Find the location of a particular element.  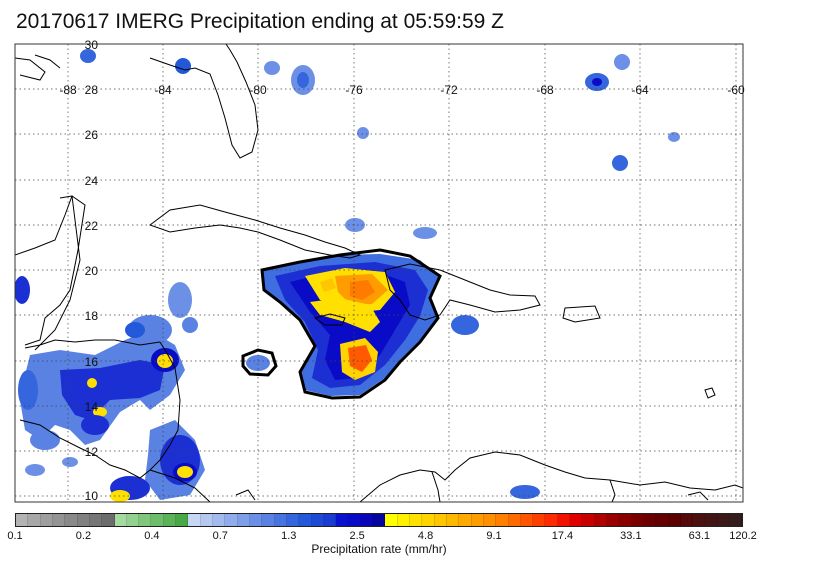

colorbar-tick-label: 4.8 is located at coordinates (425, 536).